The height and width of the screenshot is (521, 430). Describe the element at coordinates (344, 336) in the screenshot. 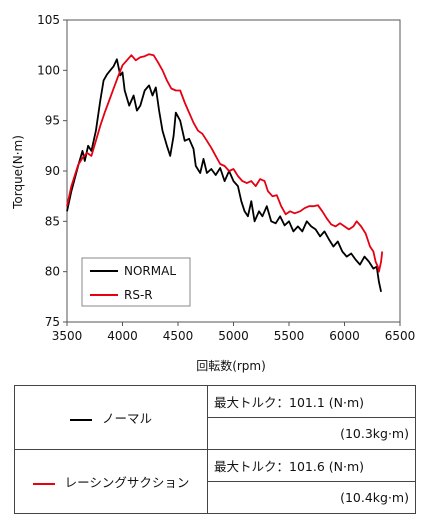

I see `x-tick-label: 6000` at that location.